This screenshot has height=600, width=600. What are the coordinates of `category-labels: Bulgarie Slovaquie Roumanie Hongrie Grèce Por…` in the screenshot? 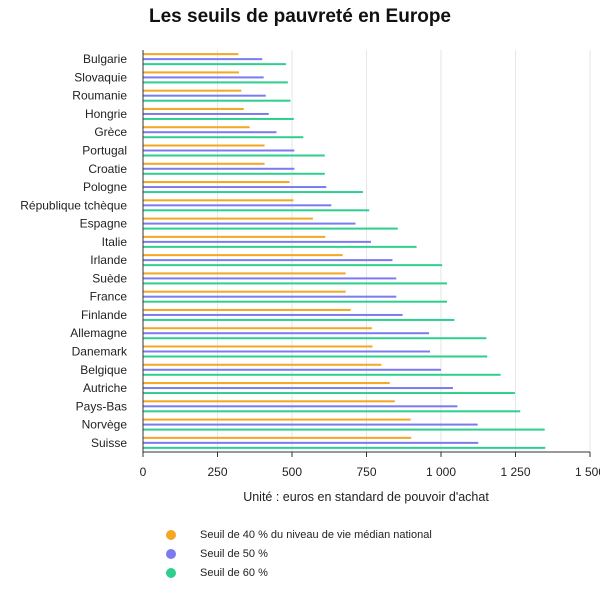 It's located at (74, 251).